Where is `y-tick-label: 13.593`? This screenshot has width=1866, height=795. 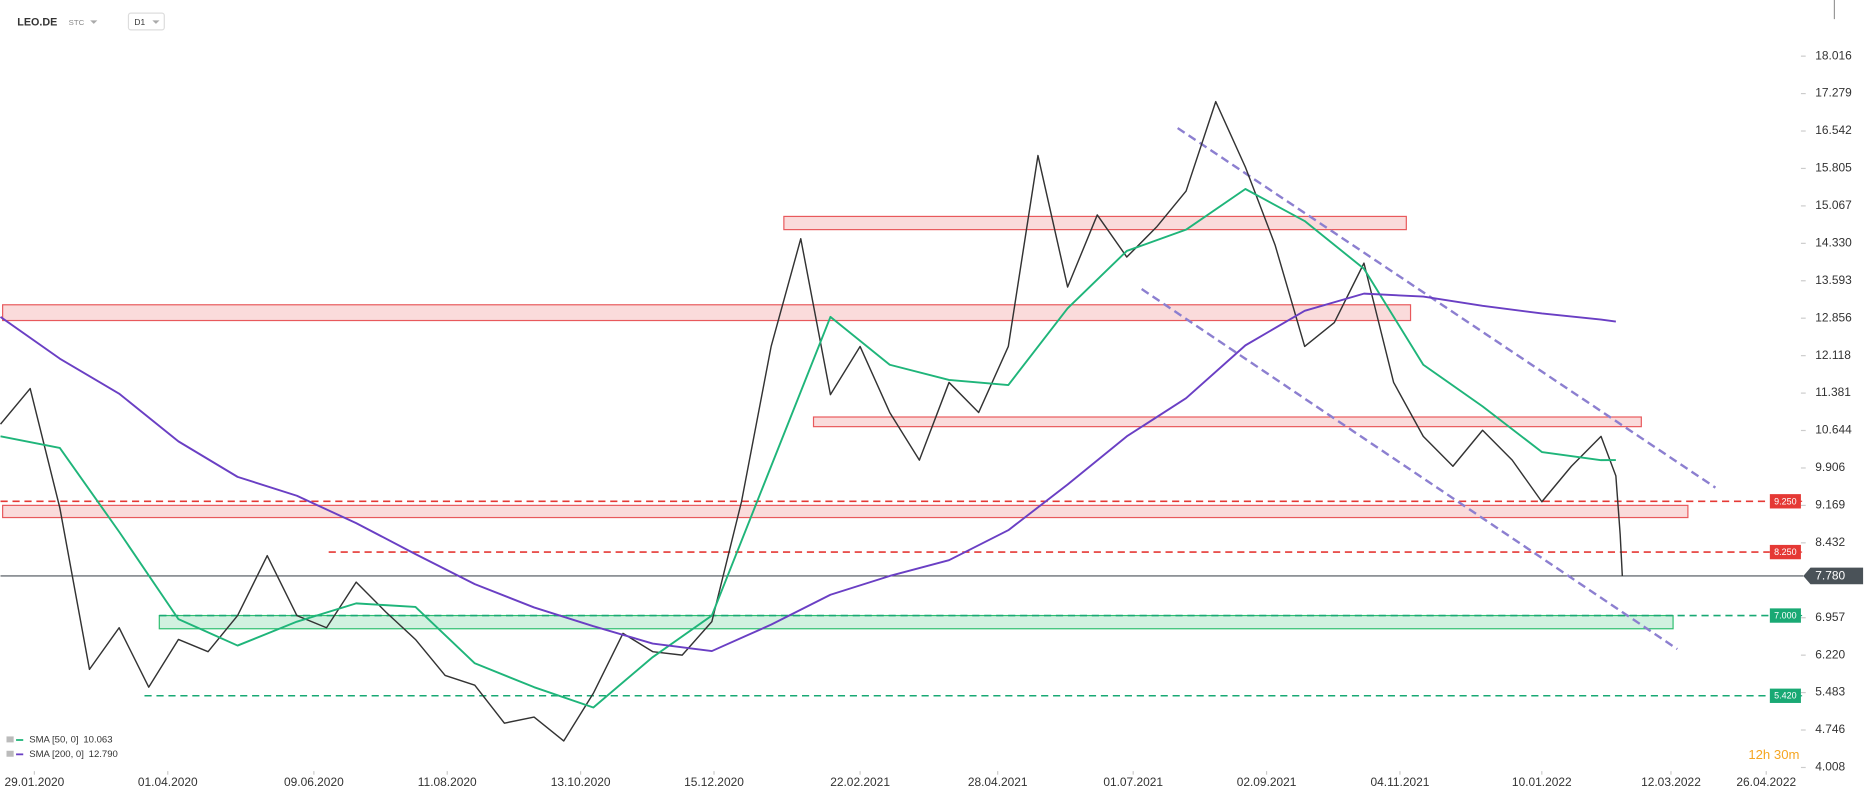
y-tick-label: 13.593 is located at coordinates (1833, 280).